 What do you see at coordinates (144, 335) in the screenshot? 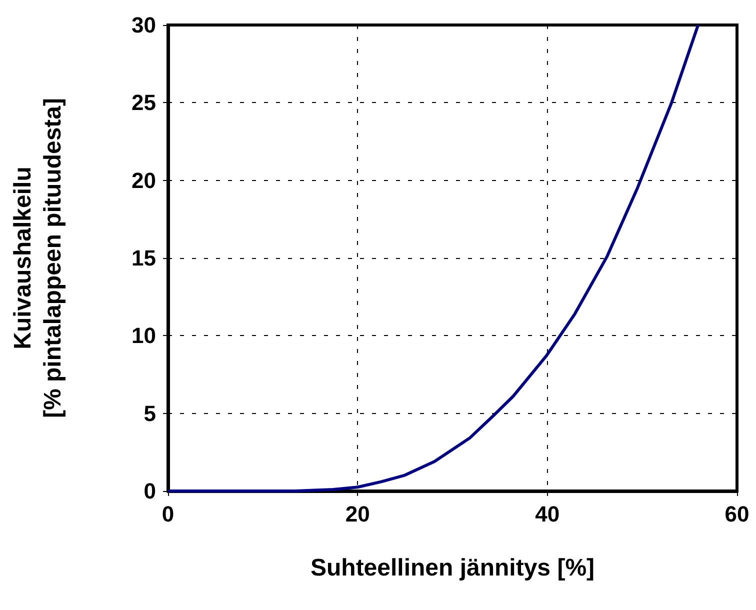
I see `y-tick-label: 10` at bounding box center [144, 335].